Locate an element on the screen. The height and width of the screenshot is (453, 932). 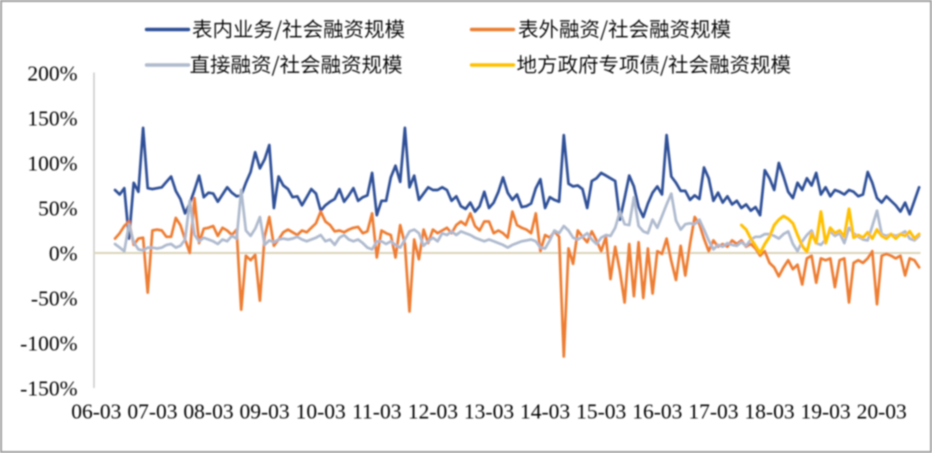
svg-text: -150% is located at coordinates (48, 389).